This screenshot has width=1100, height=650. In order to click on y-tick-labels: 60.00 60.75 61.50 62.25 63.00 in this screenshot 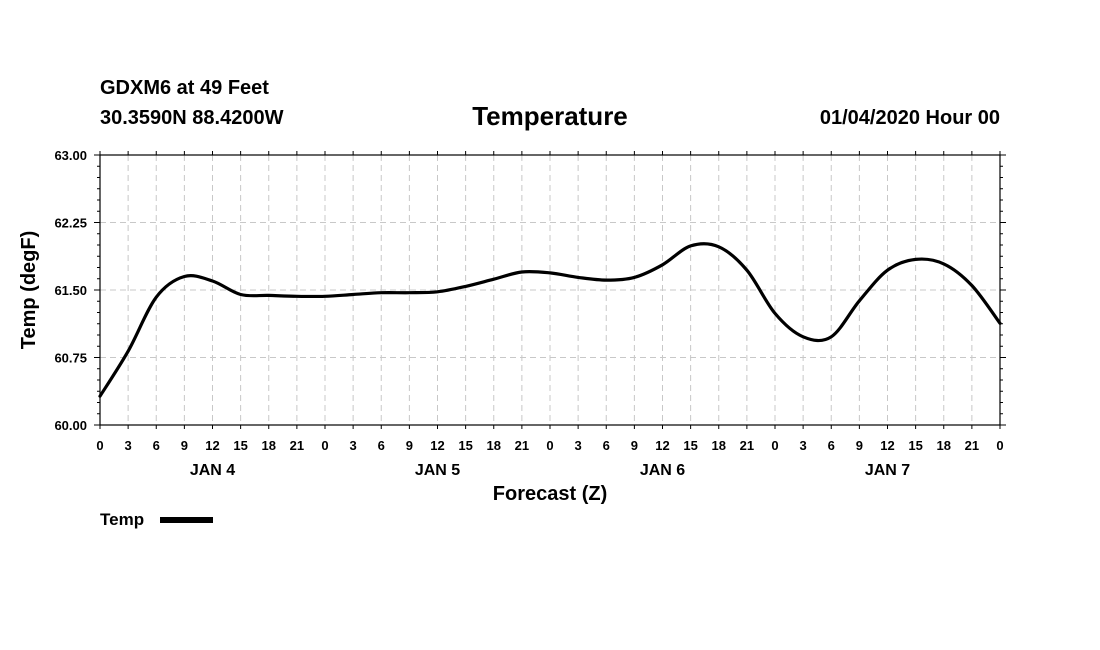, I will do `click(70, 290)`.